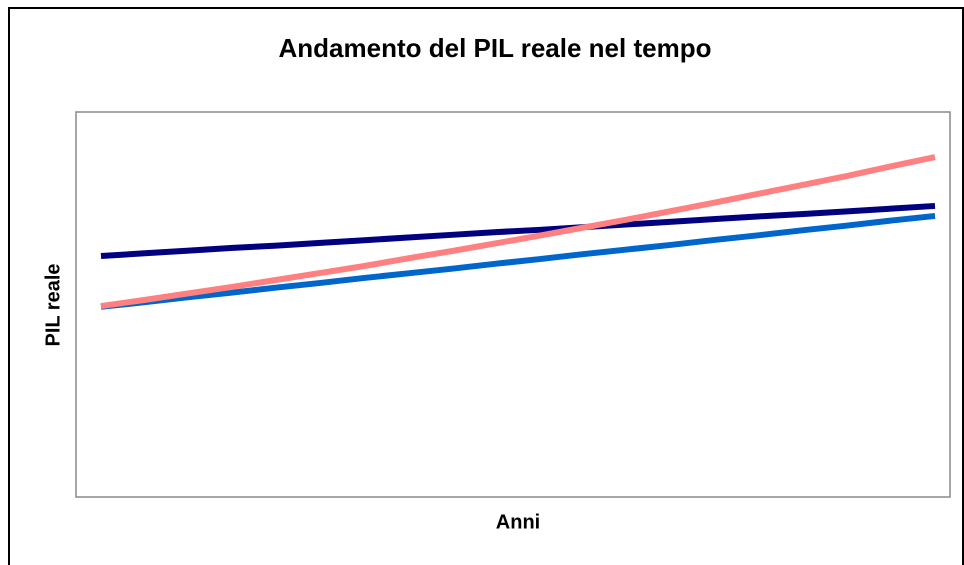  What do you see at coordinates (518, 522) in the screenshot?
I see `x-axis-label: Anni` at bounding box center [518, 522].